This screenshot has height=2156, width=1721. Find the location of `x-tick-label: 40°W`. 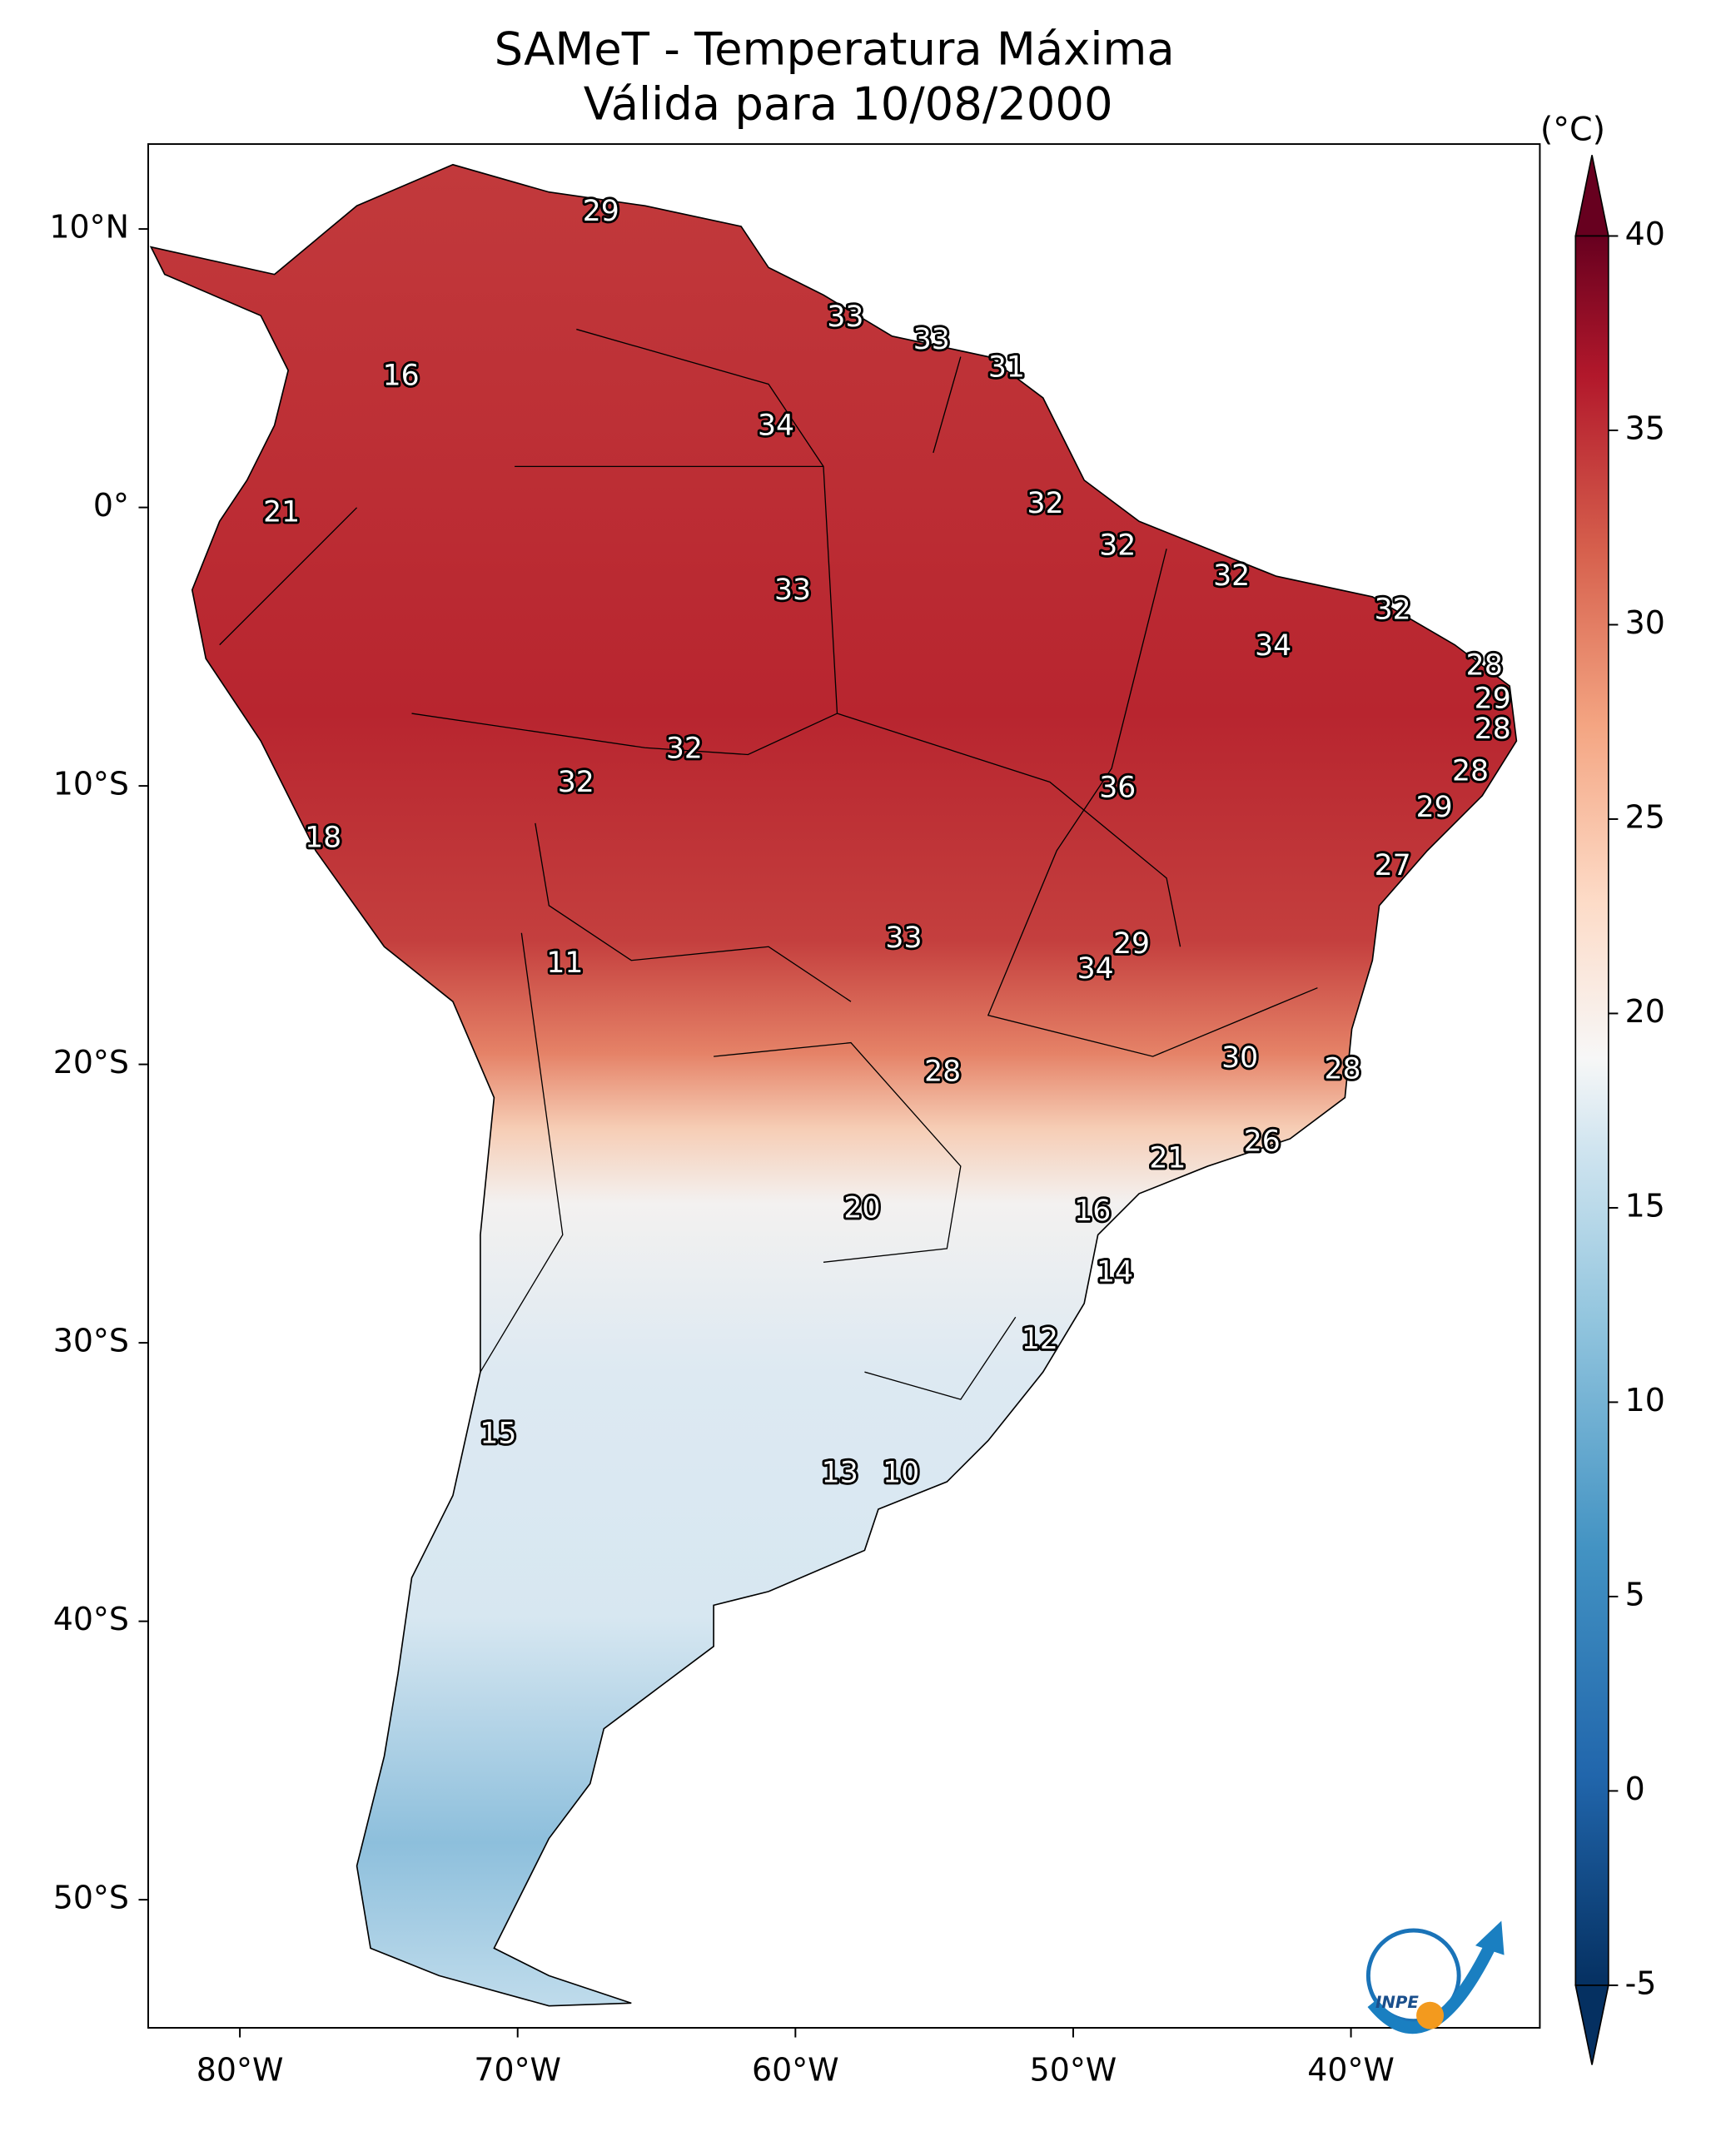

x-tick-label: 40°W is located at coordinates (1351, 2070).